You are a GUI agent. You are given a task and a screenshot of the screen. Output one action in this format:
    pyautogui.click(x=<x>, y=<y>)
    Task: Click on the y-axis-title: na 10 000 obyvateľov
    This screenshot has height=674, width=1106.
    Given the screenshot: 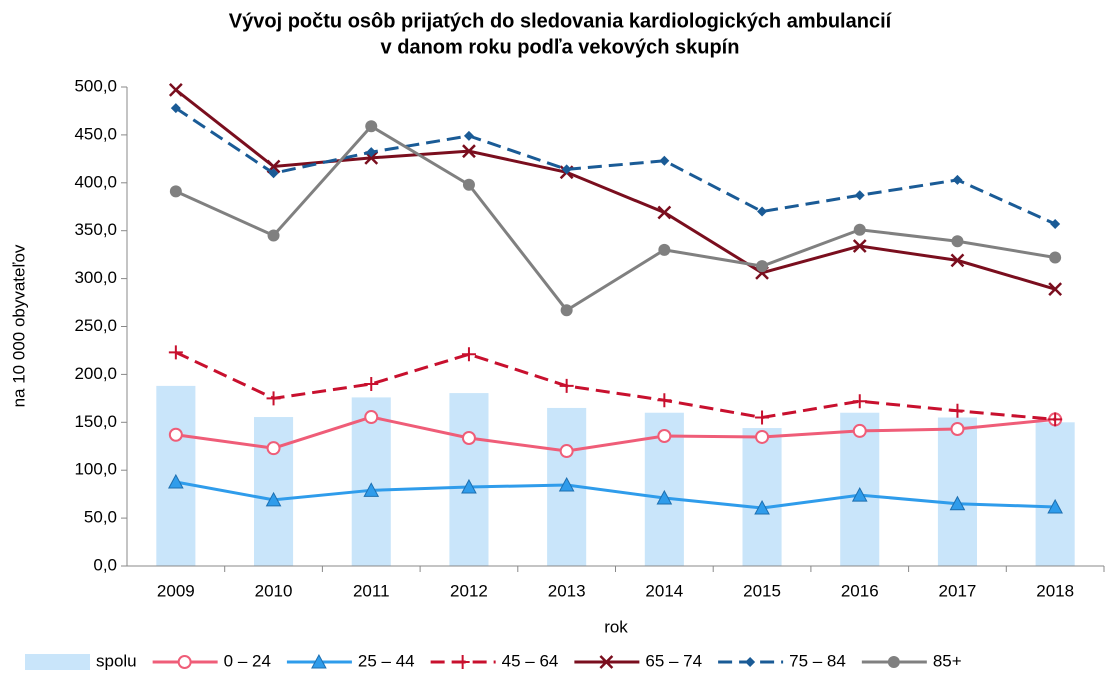 What is the action you would take?
    pyautogui.click(x=18, y=325)
    